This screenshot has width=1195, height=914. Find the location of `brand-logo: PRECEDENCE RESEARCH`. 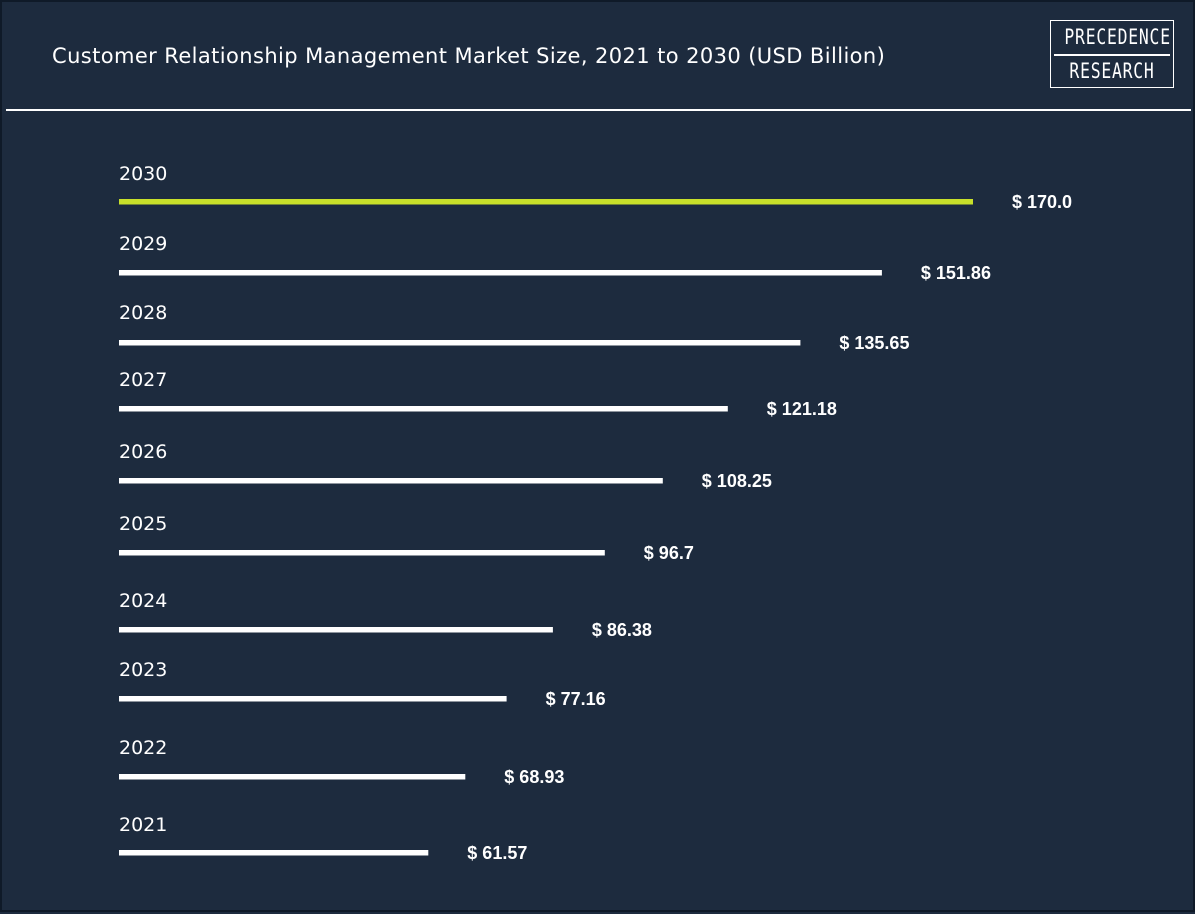

brand-logo: PRECEDENCE RESEARCH is located at coordinates (1112, 54).